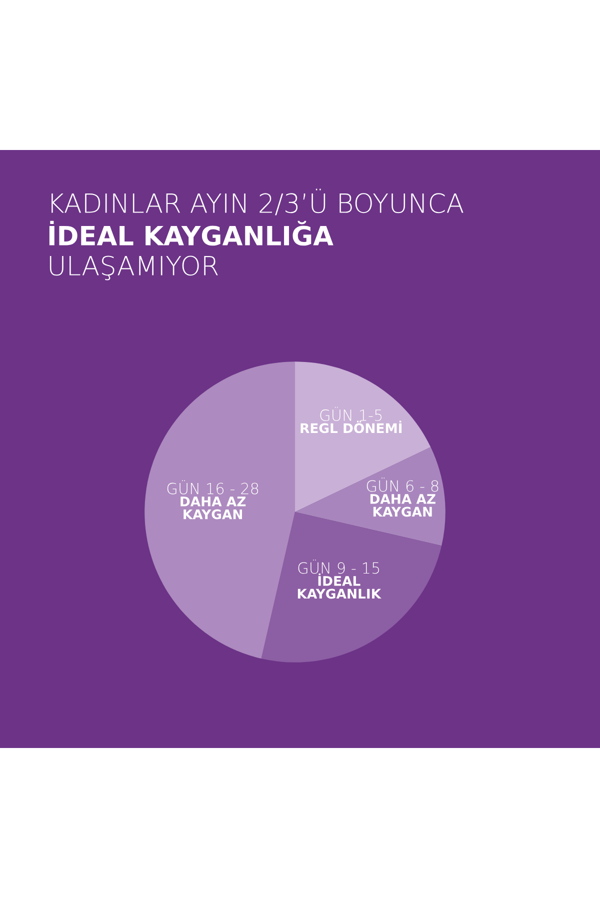  What do you see at coordinates (212, 500) in the screenshot?
I see `slice-label: GÜN 16 - 28 DAHA AZ KAYGAN` at bounding box center [212, 500].